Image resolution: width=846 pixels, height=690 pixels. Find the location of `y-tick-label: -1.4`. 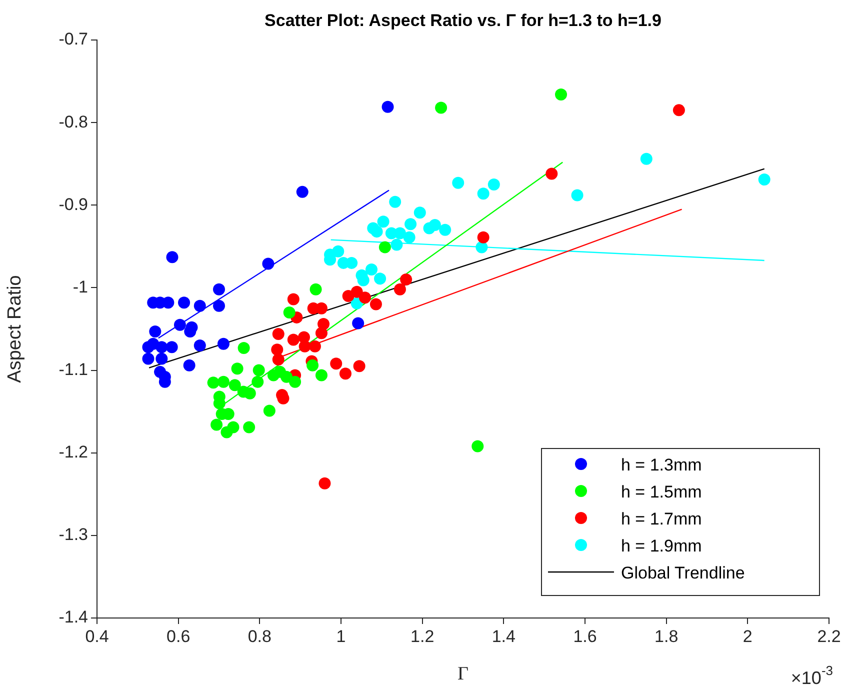

y-tick-label: -1.4 is located at coordinates (73, 617).